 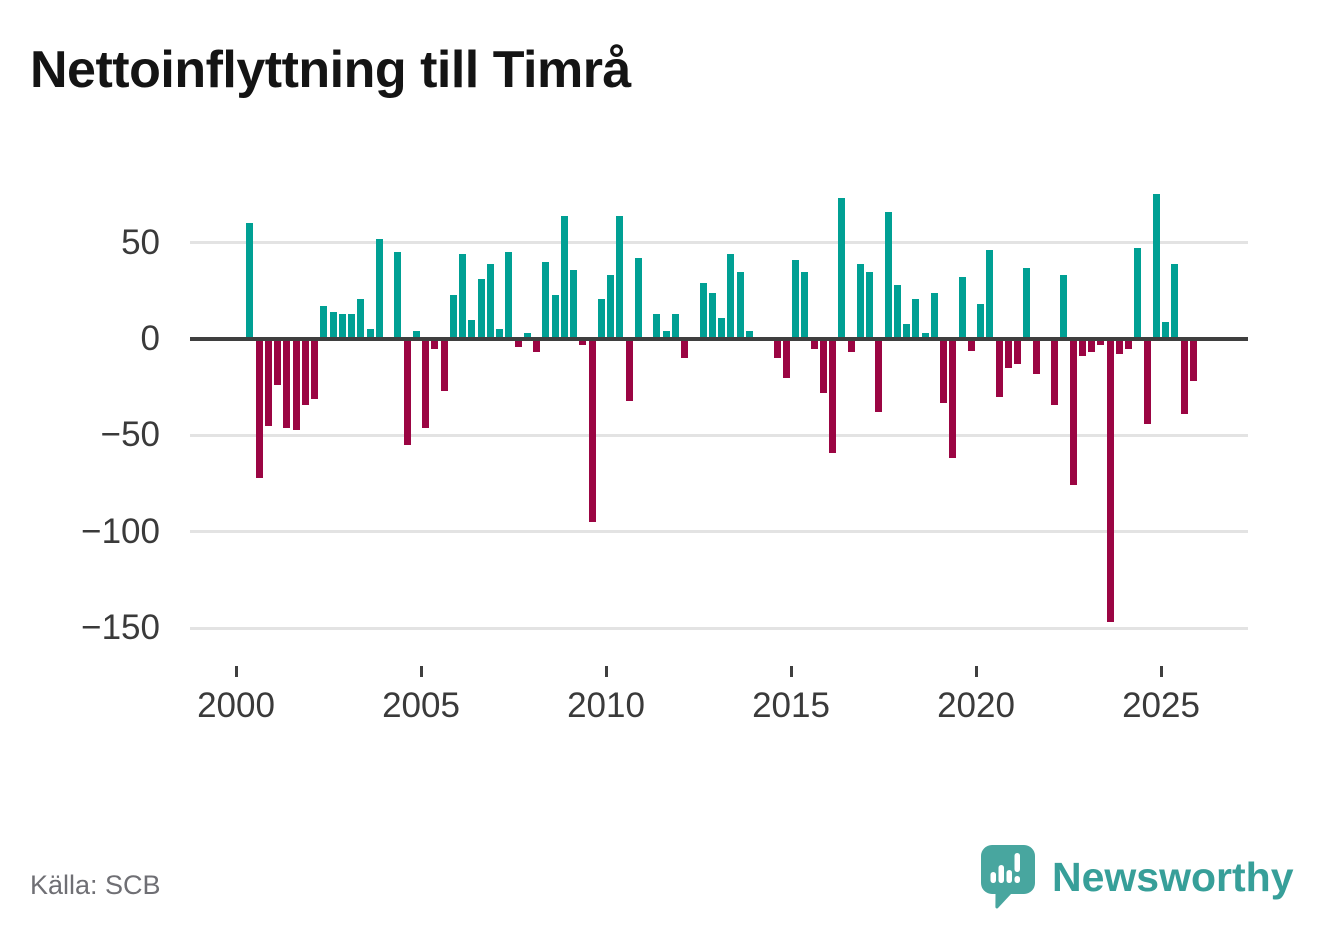 What do you see at coordinates (140, 242) in the screenshot?
I see `y-axis-tick-label: 50` at bounding box center [140, 242].